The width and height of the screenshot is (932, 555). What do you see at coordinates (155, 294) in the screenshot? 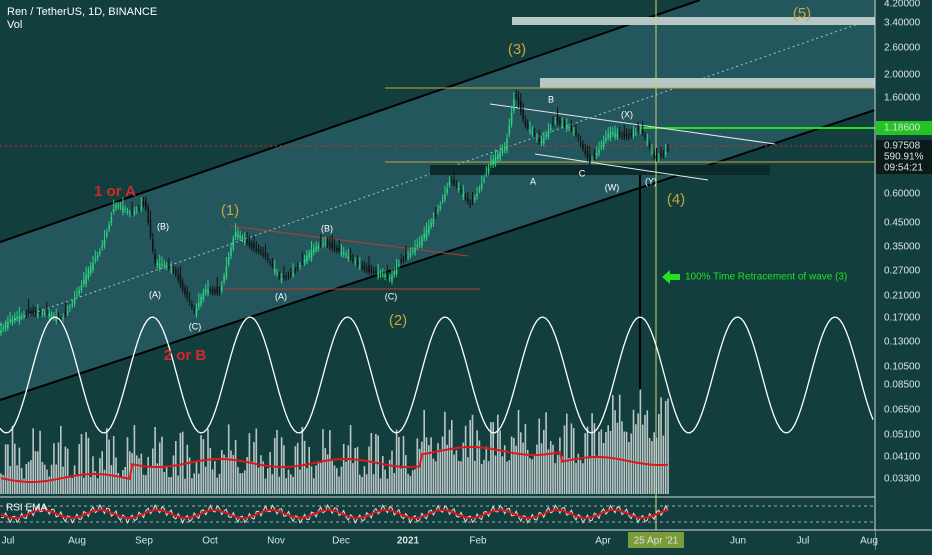
I see `sub-label: (A)` at bounding box center [155, 294].